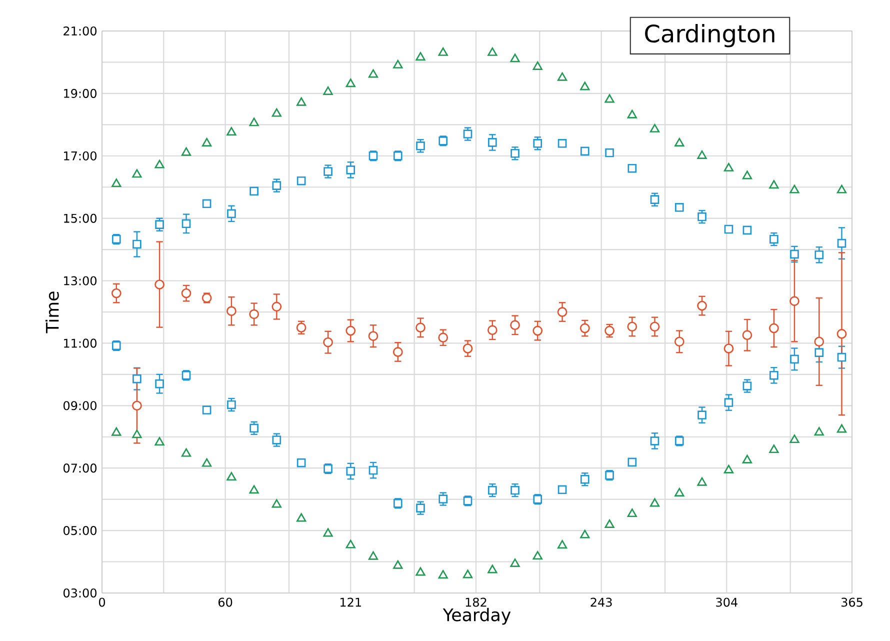 This screenshot has width=890, height=641. What do you see at coordinates (80, 31) in the screenshot?
I see `y-tick-label: 21:00` at bounding box center [80, 31].